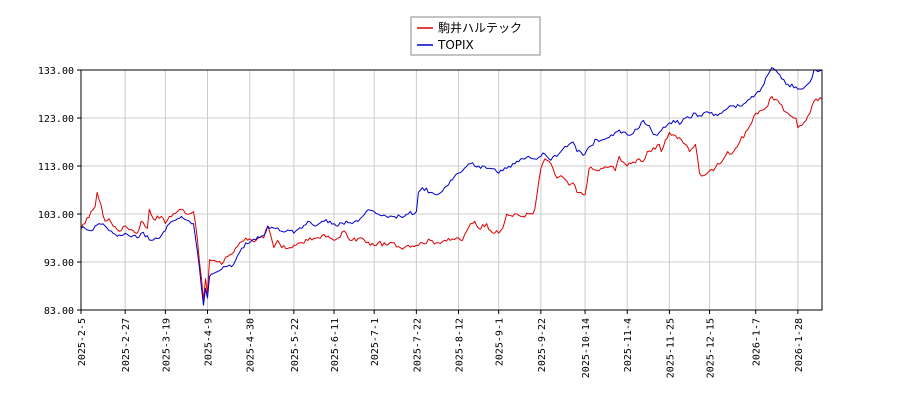 Image resolution: width=900 pixels, height=400 pixels. Describe the element at coordinates (56, 71) in the screenshot. I see `y-tick-label: 133.00` at that location.